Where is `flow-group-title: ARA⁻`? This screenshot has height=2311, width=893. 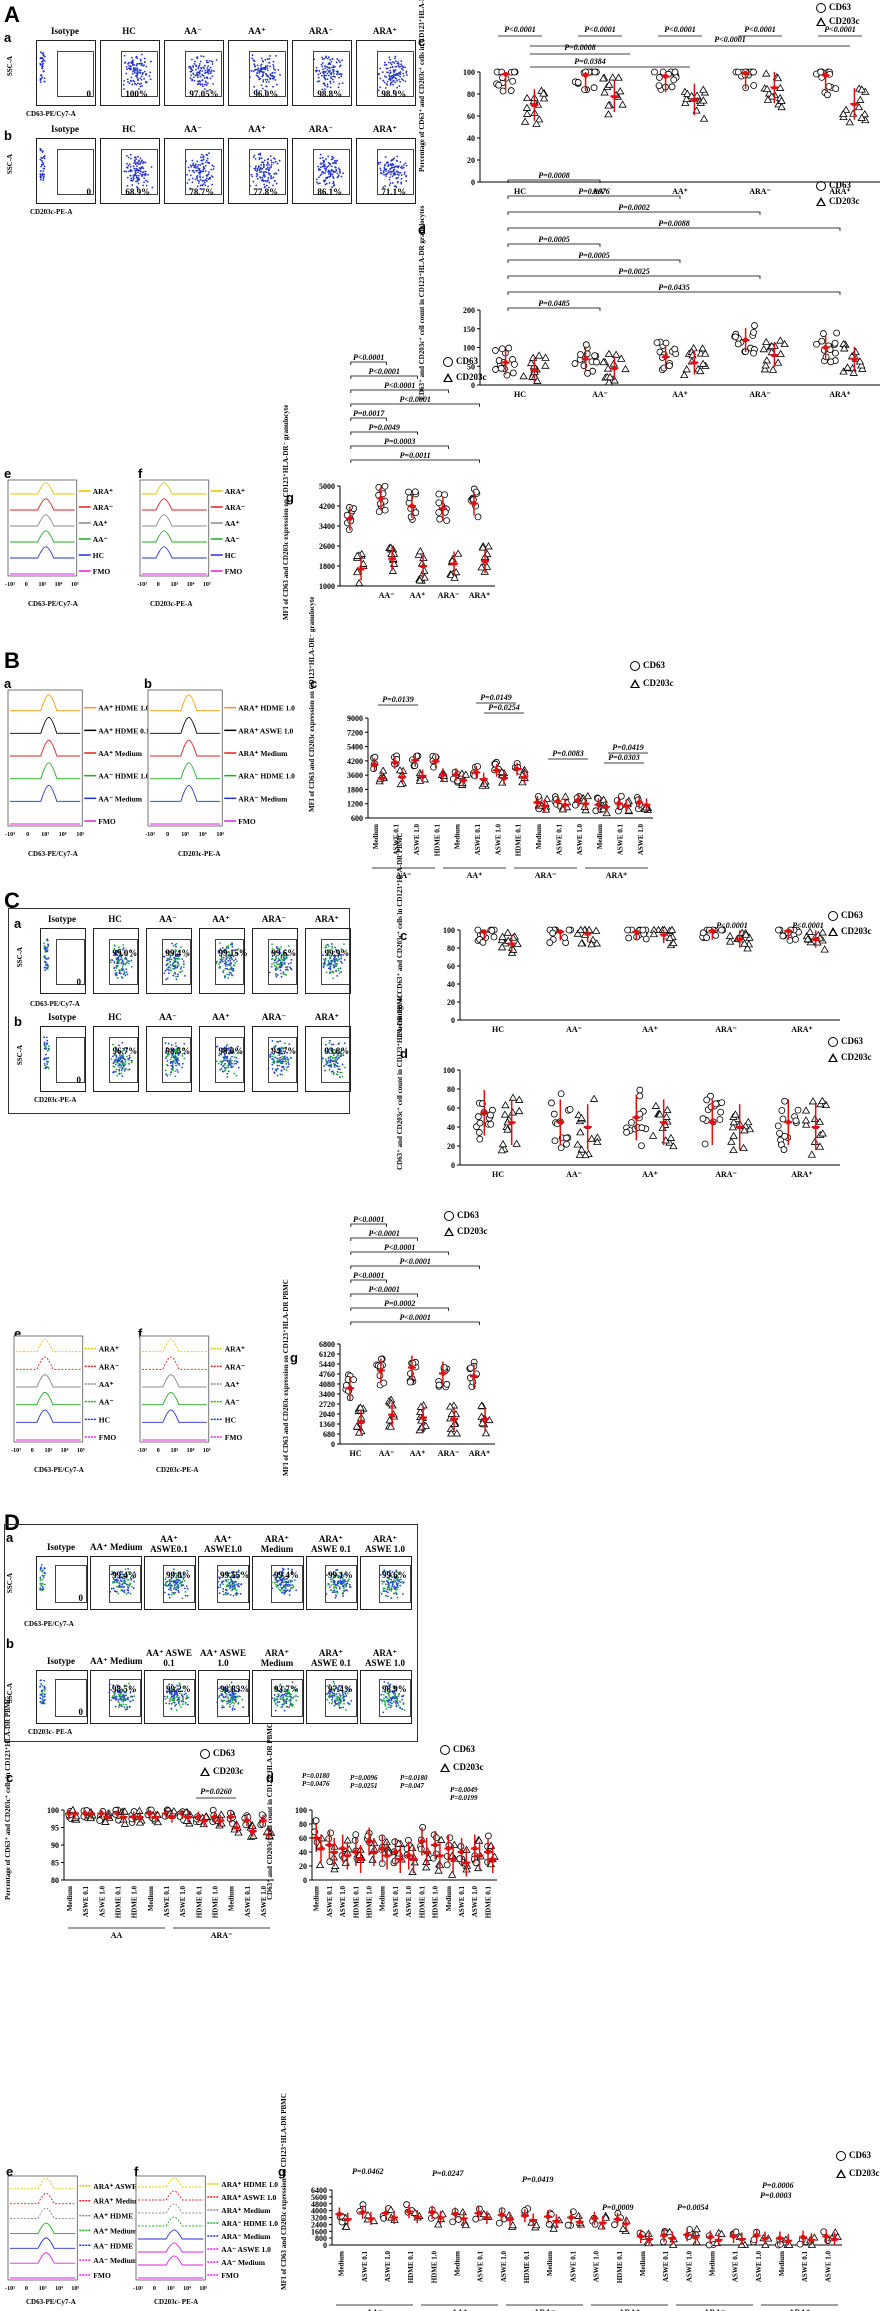 flow-group-title: ARA⁻ is located at coordinates (274, 1017).